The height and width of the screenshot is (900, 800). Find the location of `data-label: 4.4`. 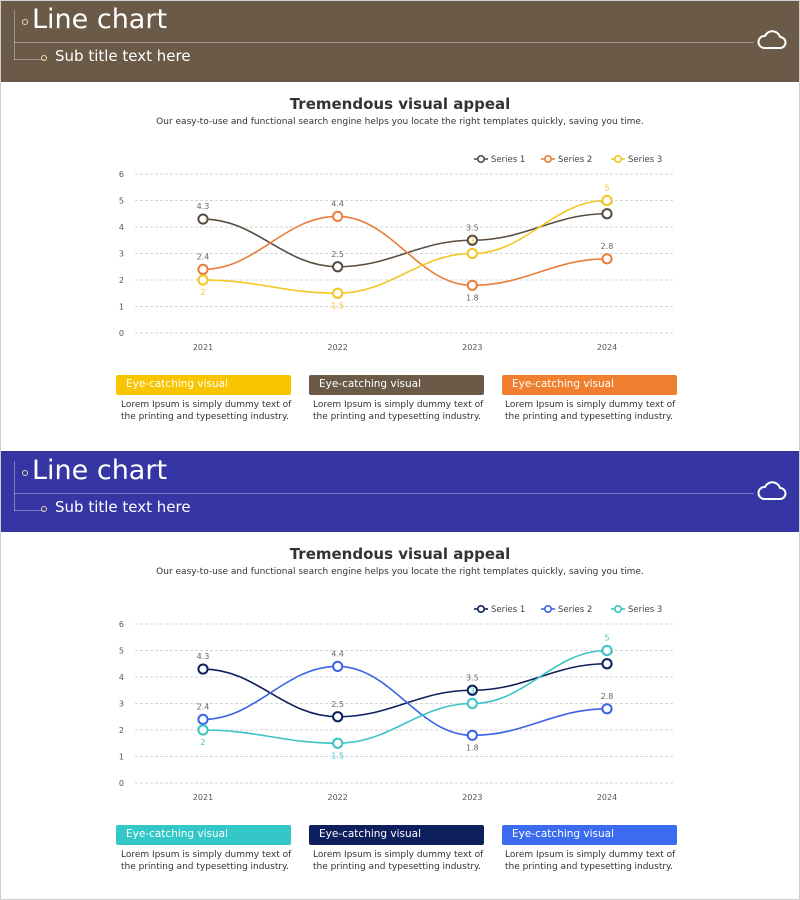

data-label: 4.4 is located at coordinates (337, 653).